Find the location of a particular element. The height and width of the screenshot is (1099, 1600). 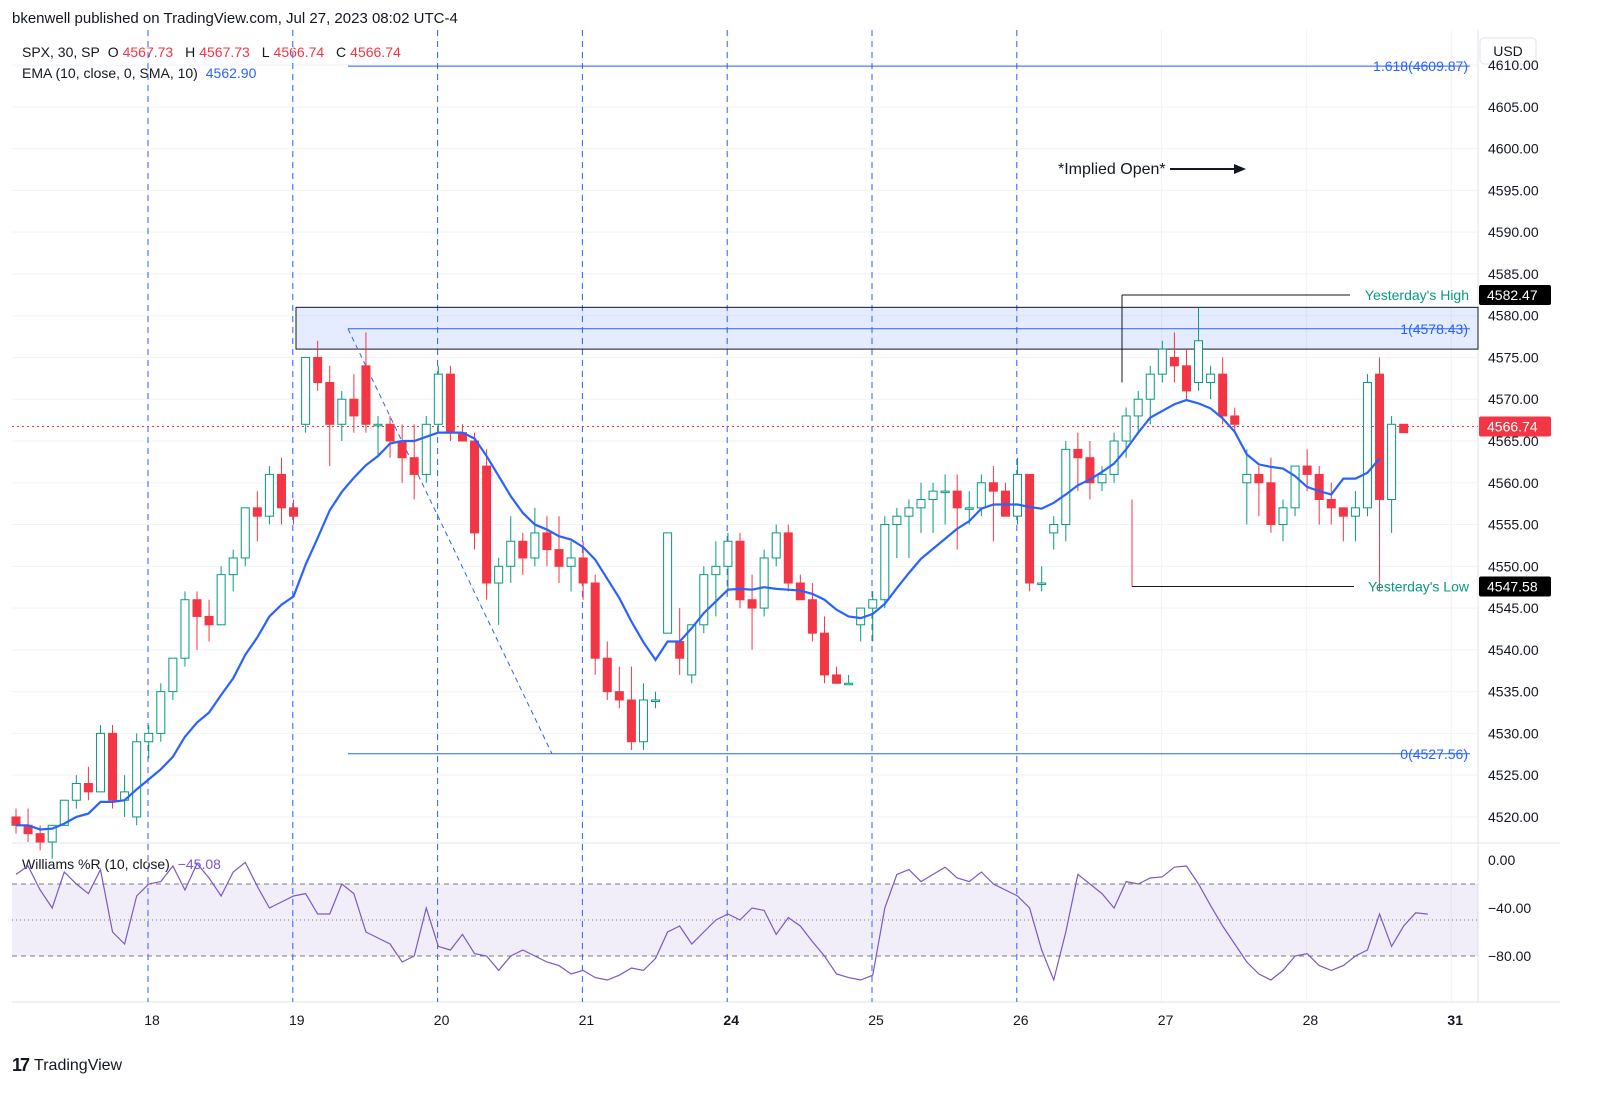

time-axis: 18 19 20 21 24 25 26 27 28 31 is located at coordinates (803, 1020).